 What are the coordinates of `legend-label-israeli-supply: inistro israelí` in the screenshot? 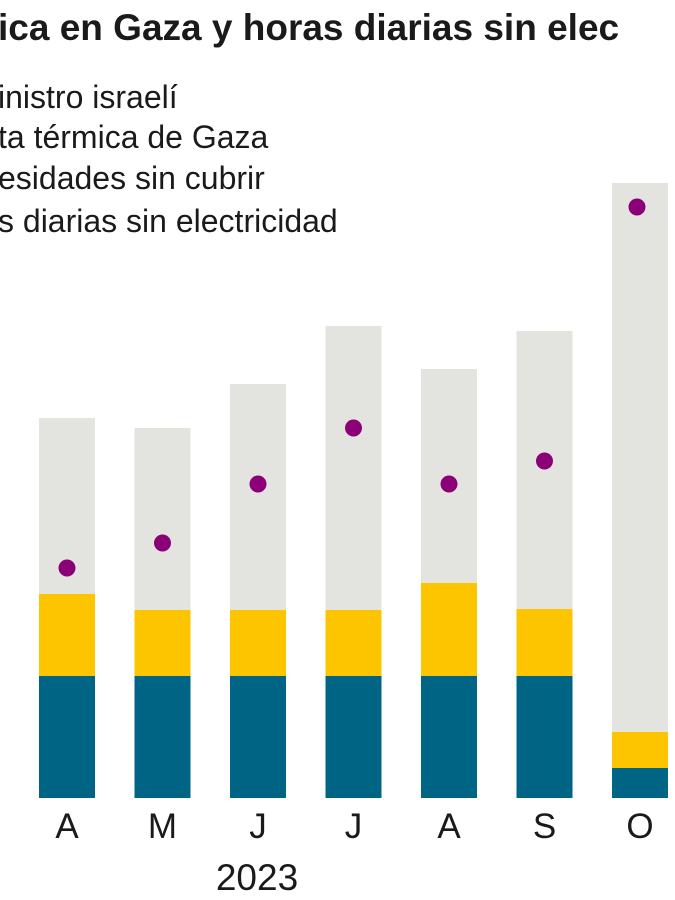 It's located at (89, 97).